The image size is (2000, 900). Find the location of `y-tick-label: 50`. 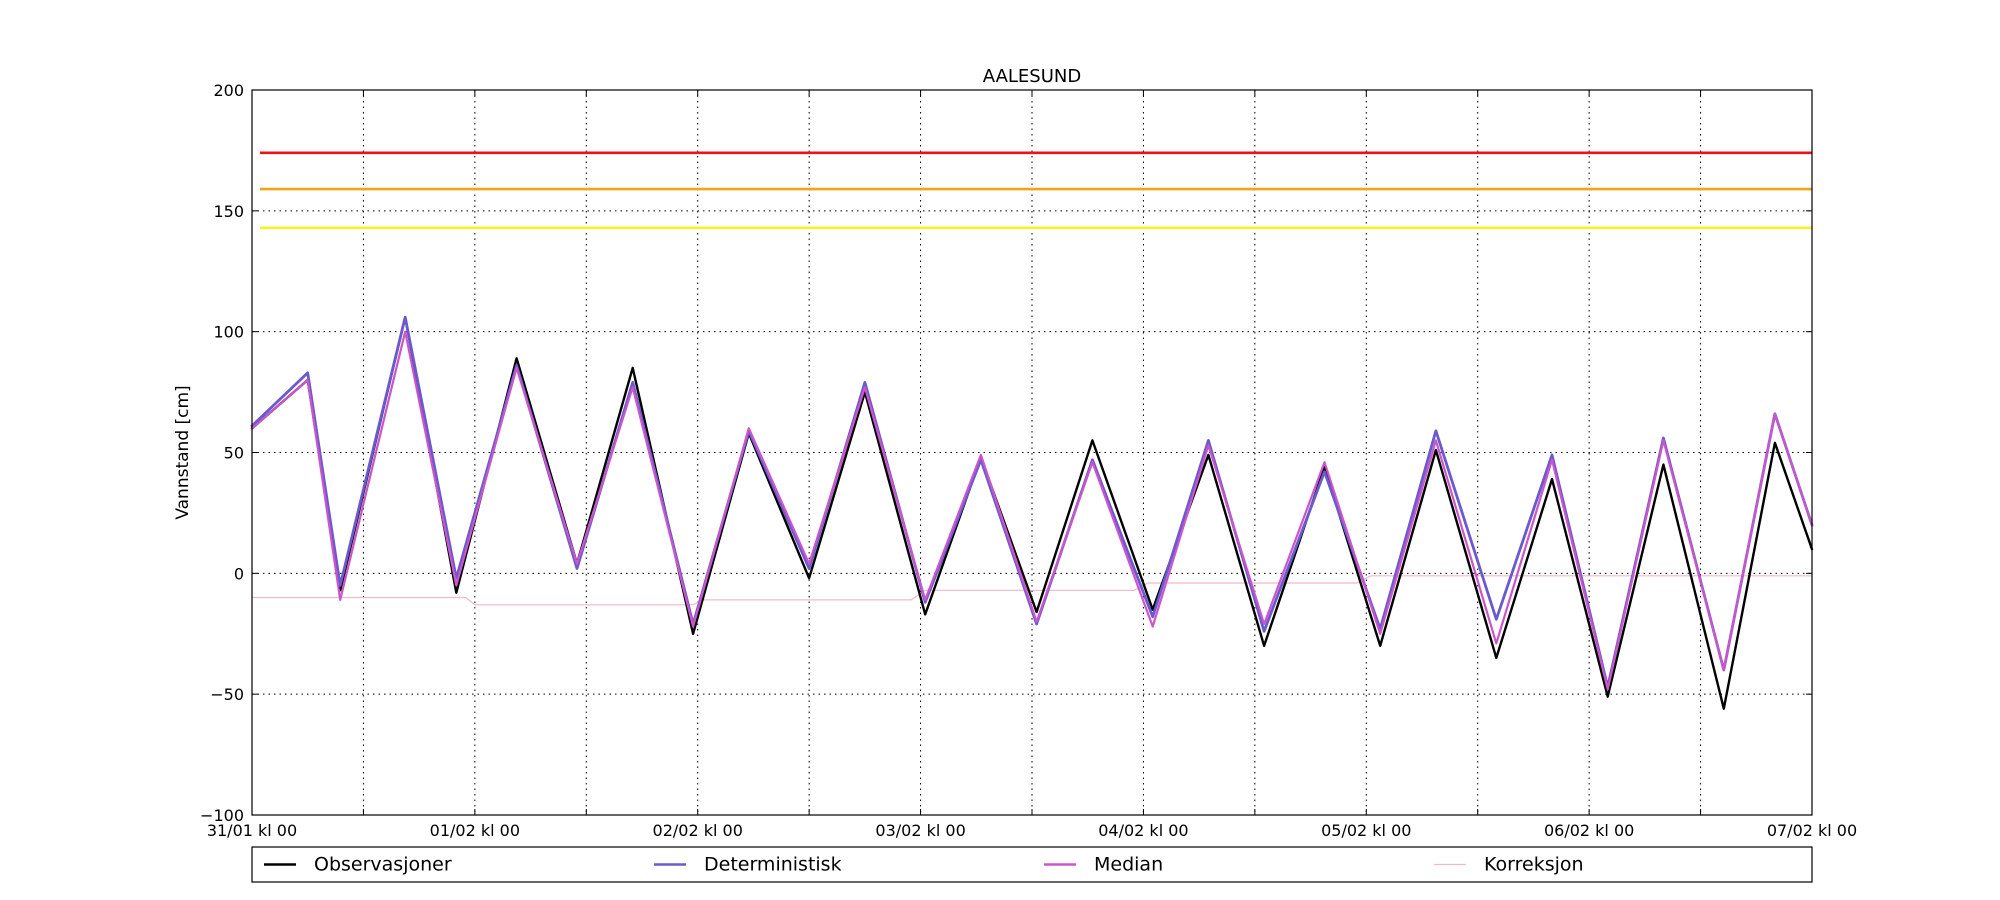

y-tick-label: 50 is located at coordinates (234, 453).